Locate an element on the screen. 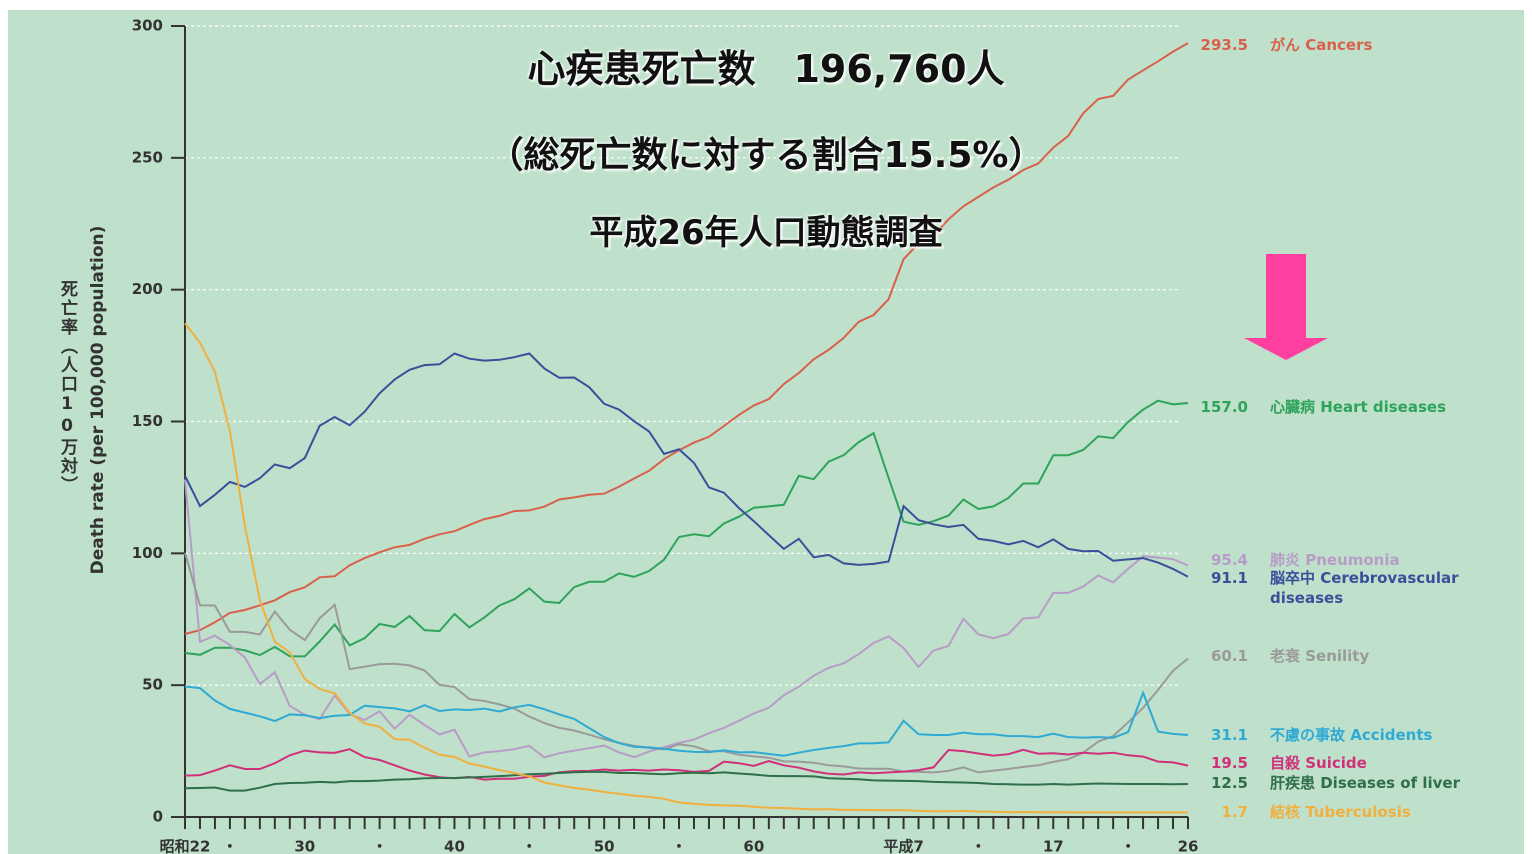 This screenshot has height=854, width=1532. x-tick-label: 30 is located at coordinates (304, 846).